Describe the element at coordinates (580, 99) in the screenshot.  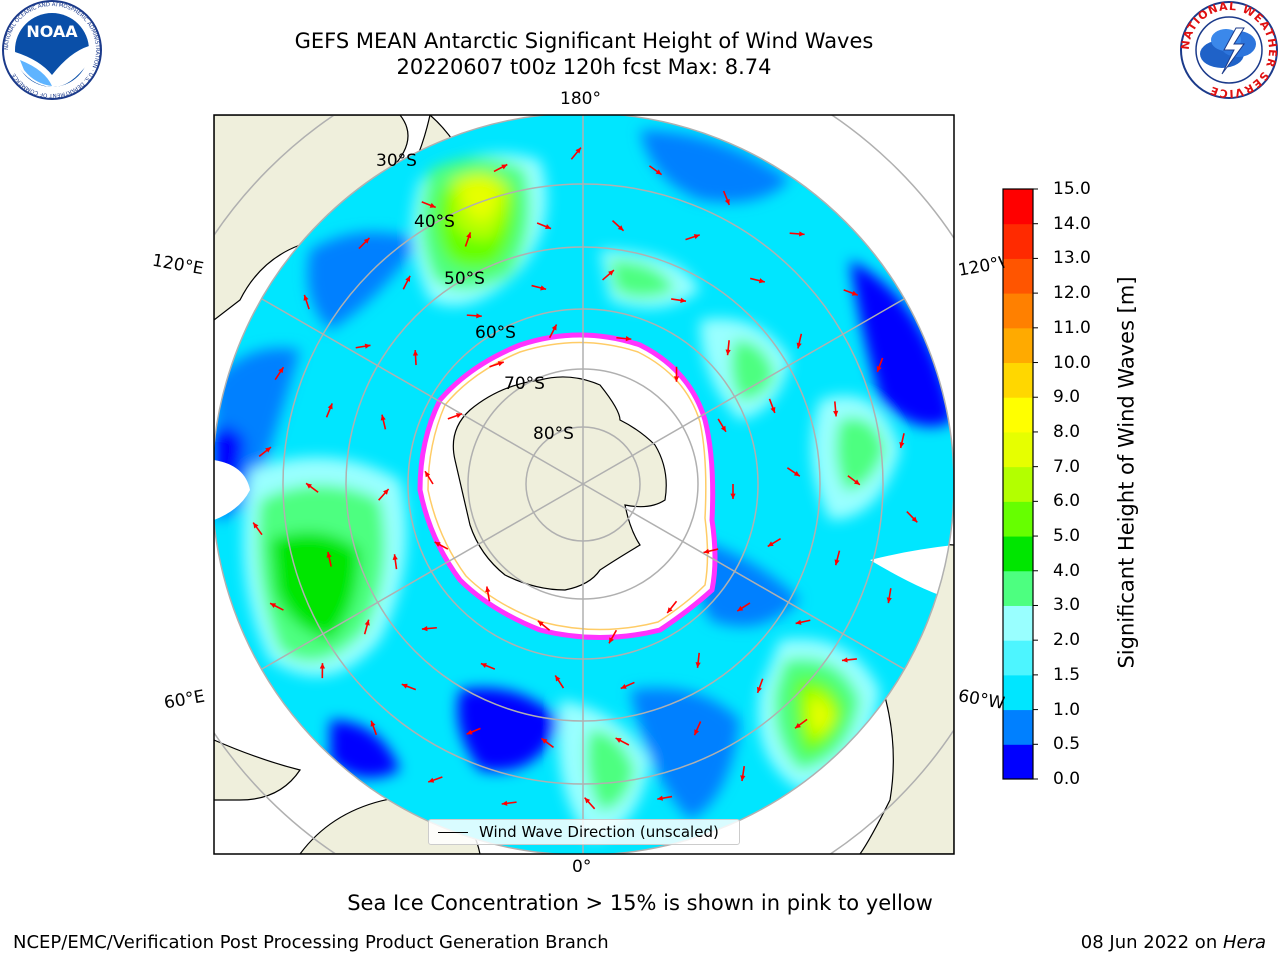
I see `lon-label-180: 180°` at that location.